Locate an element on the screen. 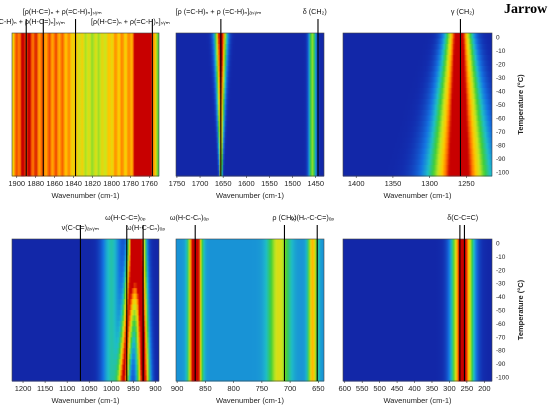  x-tick-label: 1600 is located at coordinates (246, 183).